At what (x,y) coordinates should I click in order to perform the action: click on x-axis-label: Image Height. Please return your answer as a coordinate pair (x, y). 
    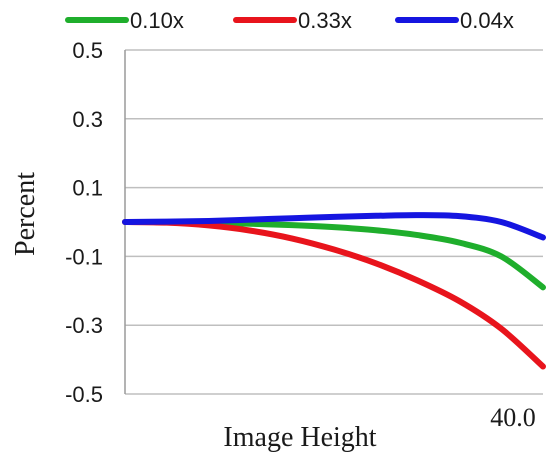
    Looking at the image, I should click on (299, 437).